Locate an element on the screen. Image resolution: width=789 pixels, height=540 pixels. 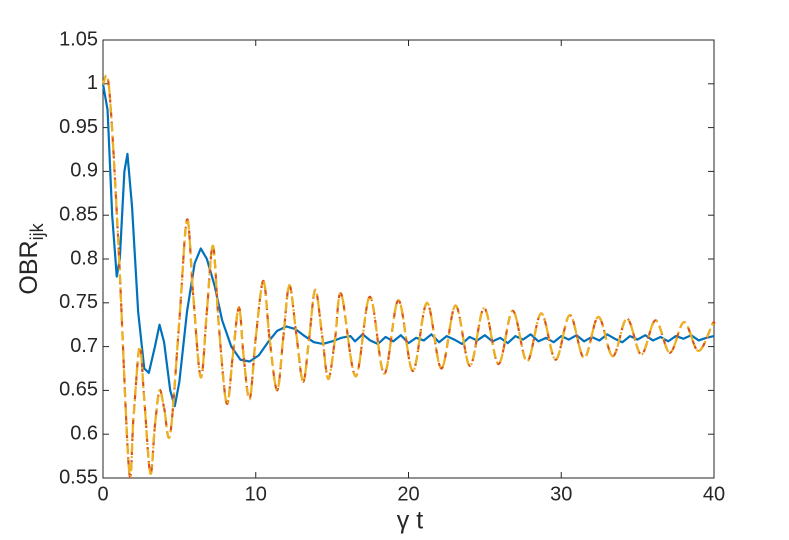
x-tick-label: 30 is located at coordinates (561, 494).